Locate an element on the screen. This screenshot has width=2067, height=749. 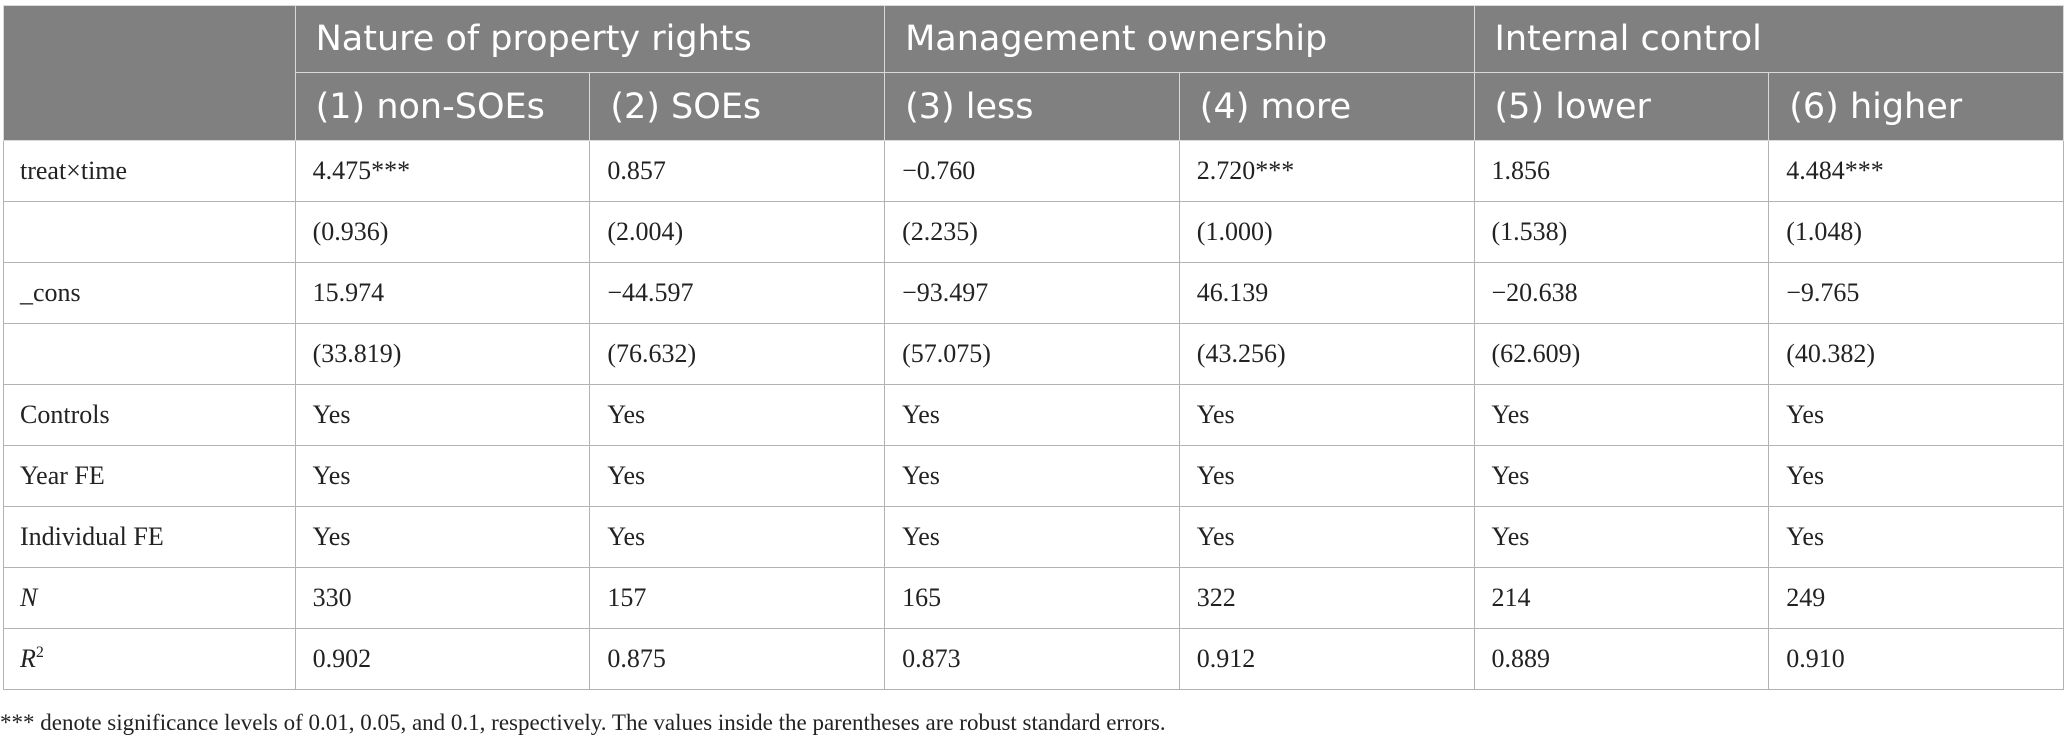
table-cell: (1.000) is located at coordinates (1326, 232).